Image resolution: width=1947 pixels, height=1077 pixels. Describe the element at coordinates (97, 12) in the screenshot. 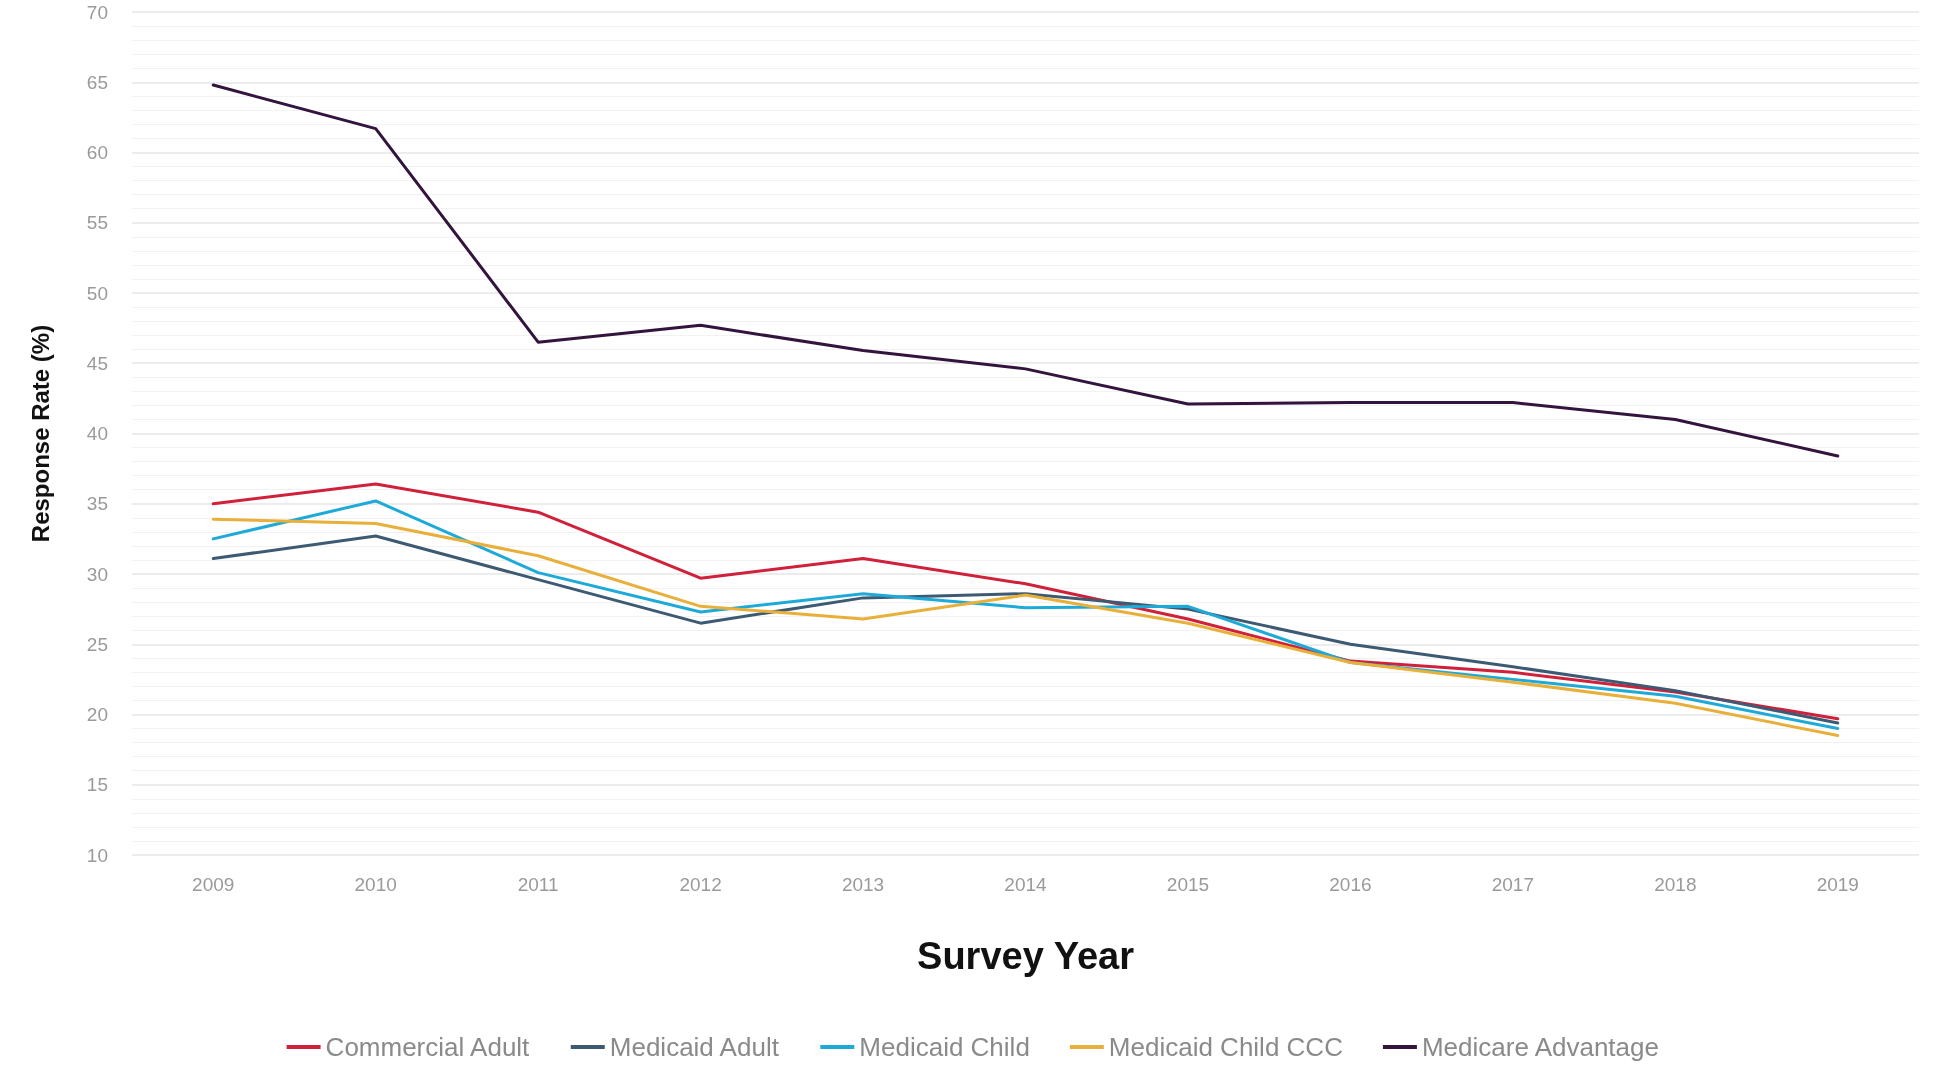

I see `y-tick-label: 70` at that location.